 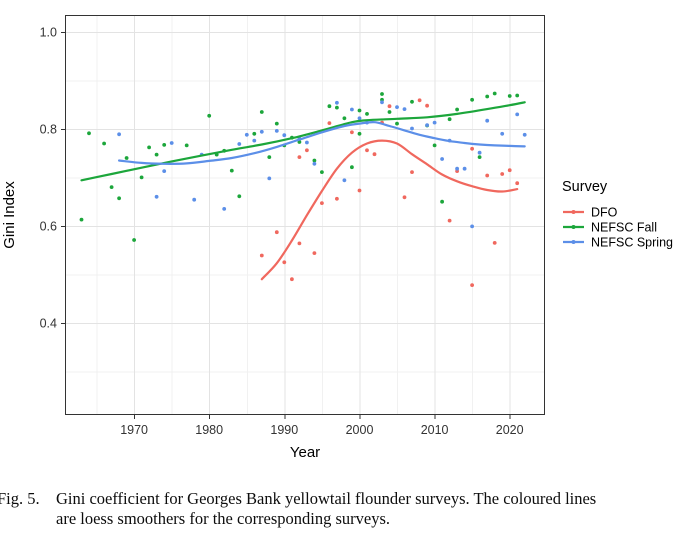 What do you see at coordinates (510, 430) in the screenshot?
I see `x-tick-label: 2020` at bounding box center [510, 430].